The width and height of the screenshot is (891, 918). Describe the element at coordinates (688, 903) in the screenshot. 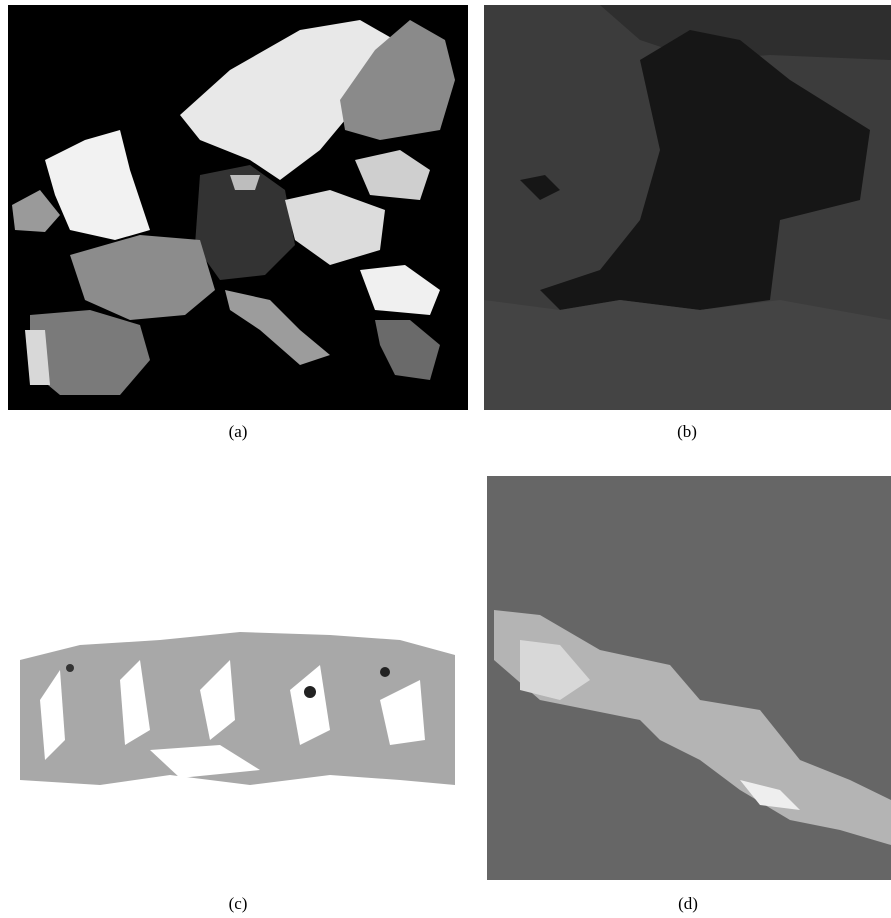

I see `caption: (d)` at that location.